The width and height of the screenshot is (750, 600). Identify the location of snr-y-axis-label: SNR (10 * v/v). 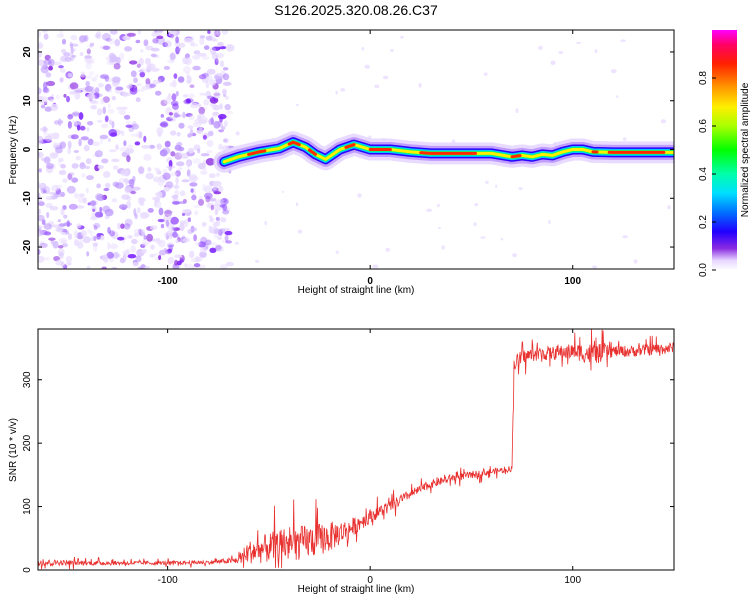
(13, 450).